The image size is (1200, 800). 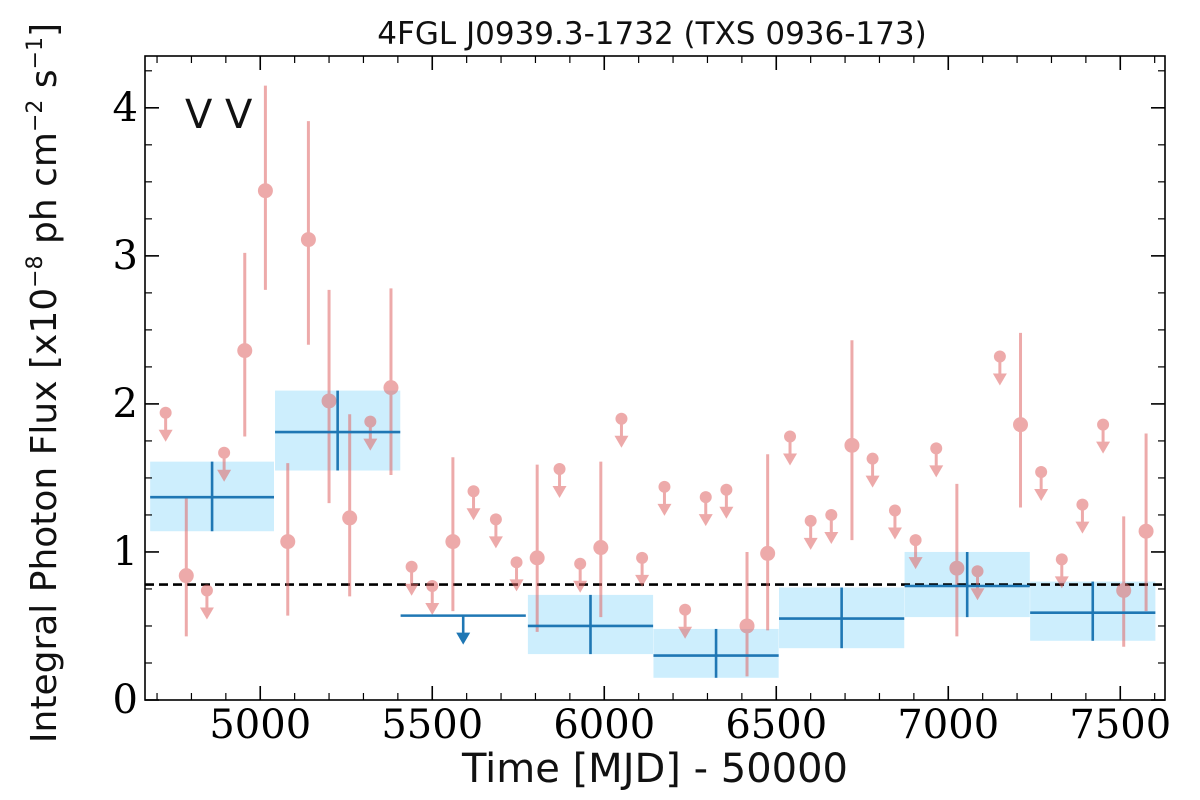 What do you see at coordinates (651, 34) in the screenshot?
I see `chart-title: 4FGL J0939.3-1732 (TXS 0936-173)` at bounding box center [651, 34].